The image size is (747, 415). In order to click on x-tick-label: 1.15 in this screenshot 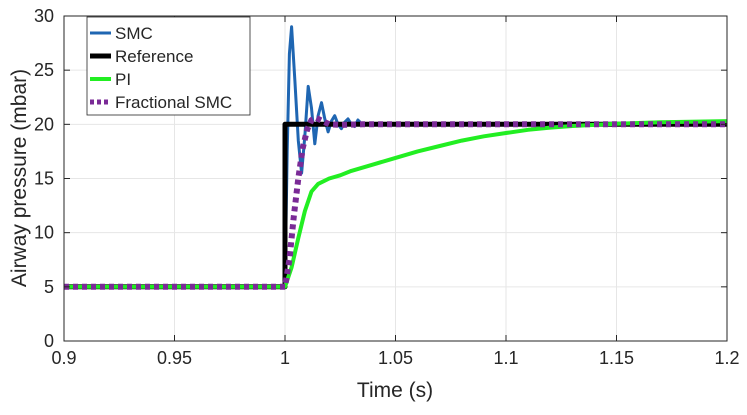, I will do `click(616, 358)`.